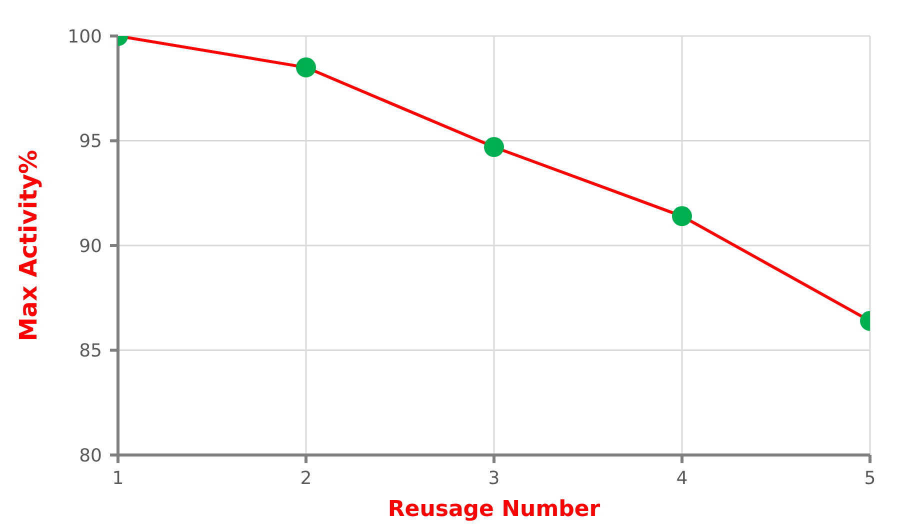  What do you see at coordinates (682, 478) in the screenshot?
I see `x-tick-label: 4` at bounding box center [682, 478].